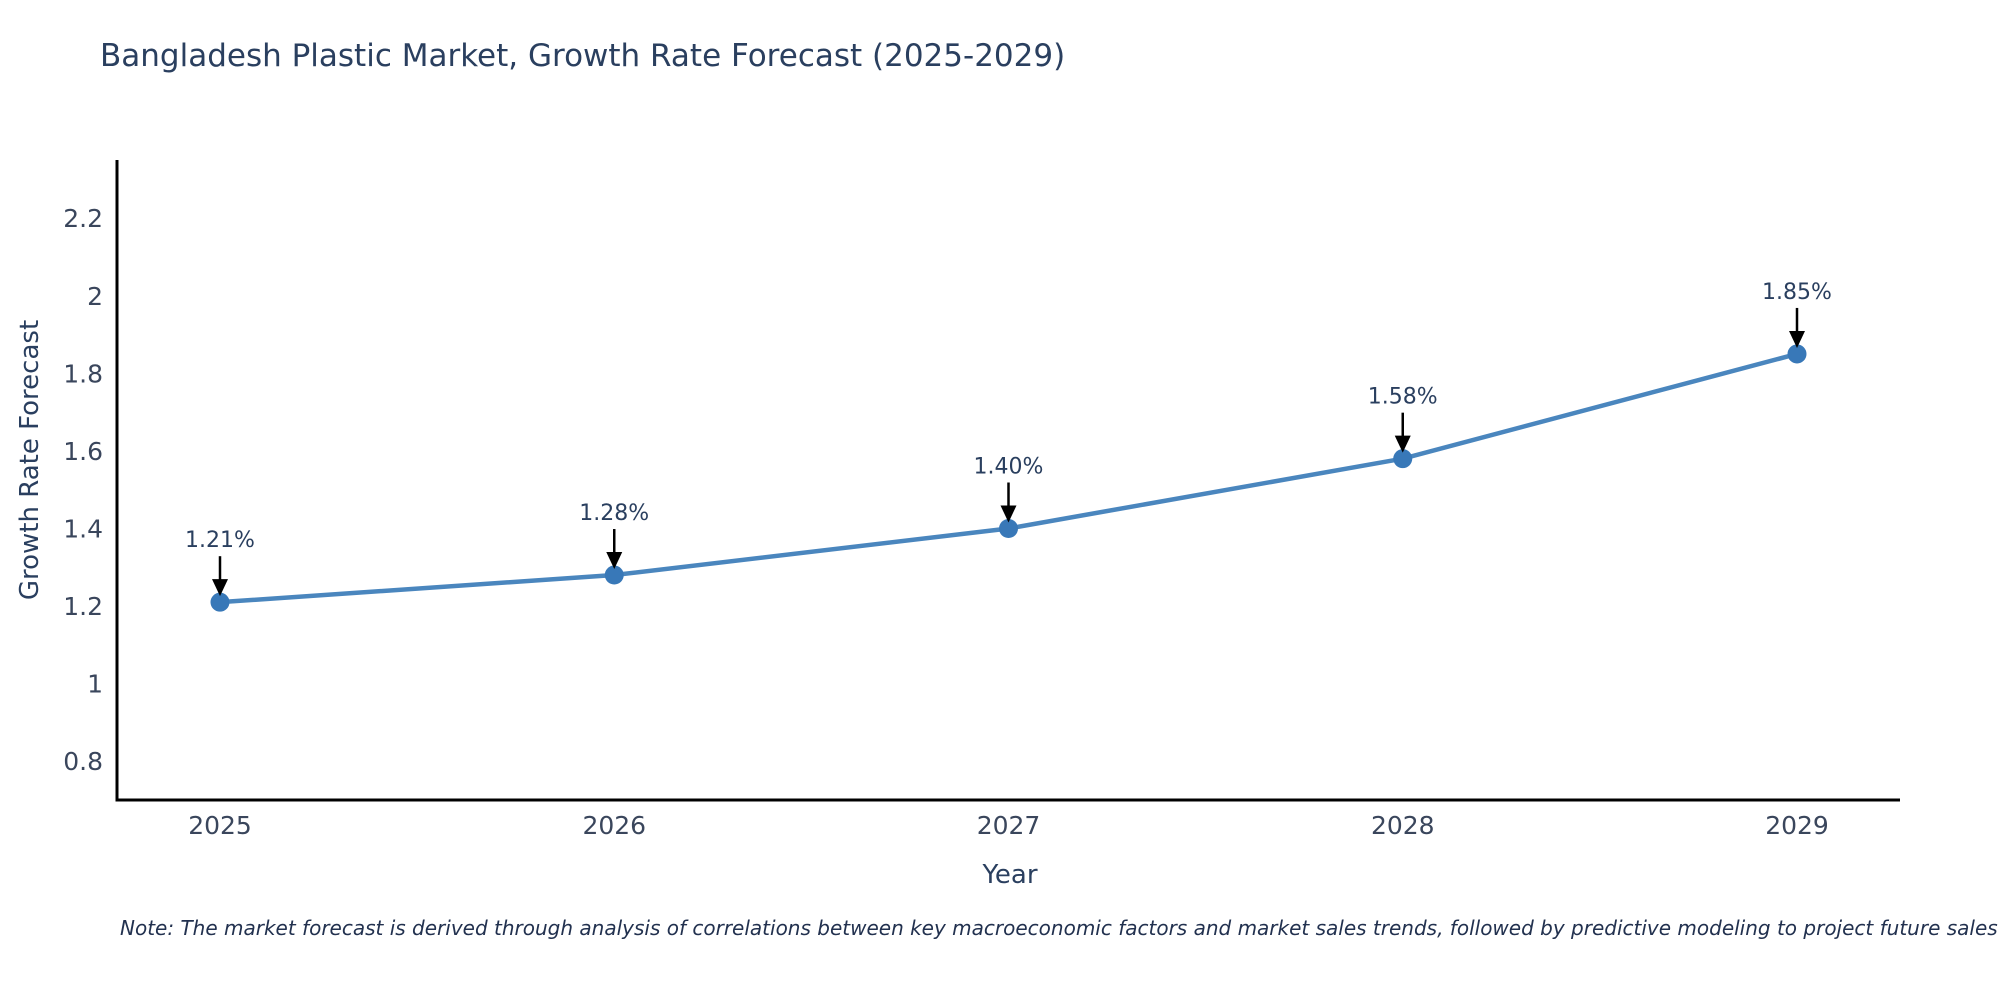 The width and height of the screenshot is (2000, 1000). What do you see at coordinates (1009, 825) in the screenshot?
I see `x-tick-label: 2027` at bounding box center [1009, 825].